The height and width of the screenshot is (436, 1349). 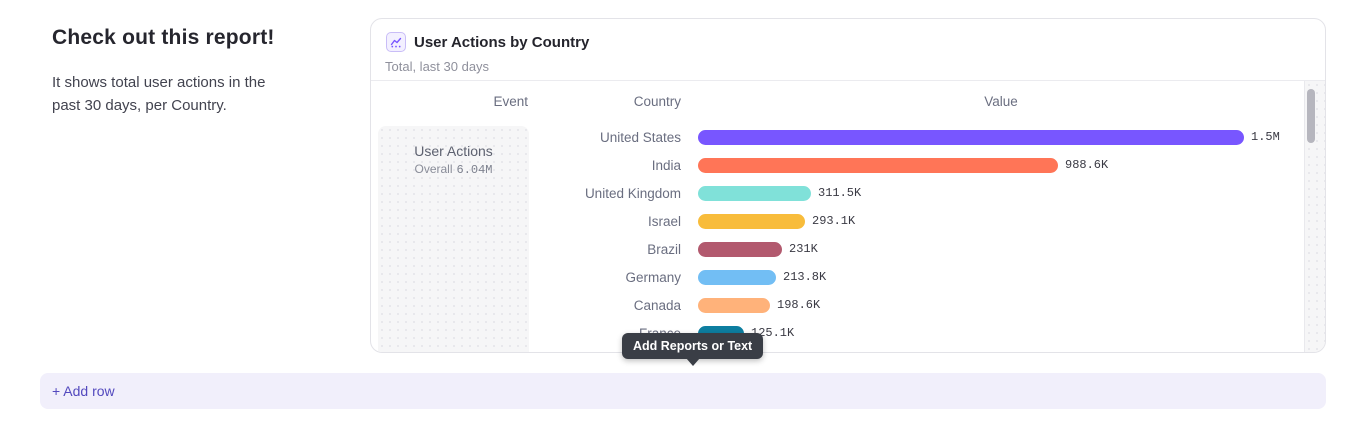 What do you see at coordinates (837, 333) in the screenshot?
I see `chart-row: France125.1K` at bounding box center [837, 333].